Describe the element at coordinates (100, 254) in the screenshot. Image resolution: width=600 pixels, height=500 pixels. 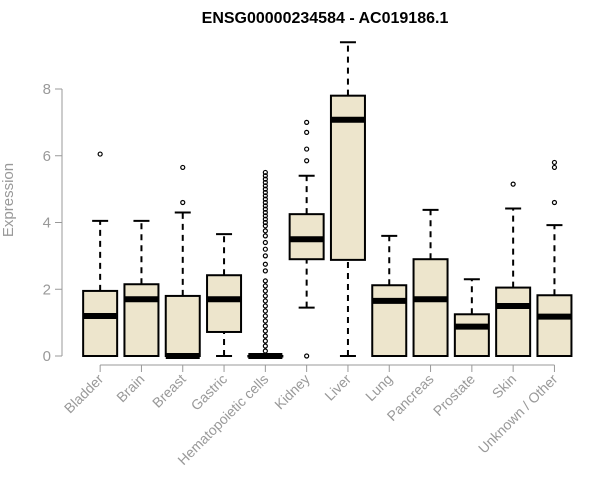
I see `box-bladder` at that location.